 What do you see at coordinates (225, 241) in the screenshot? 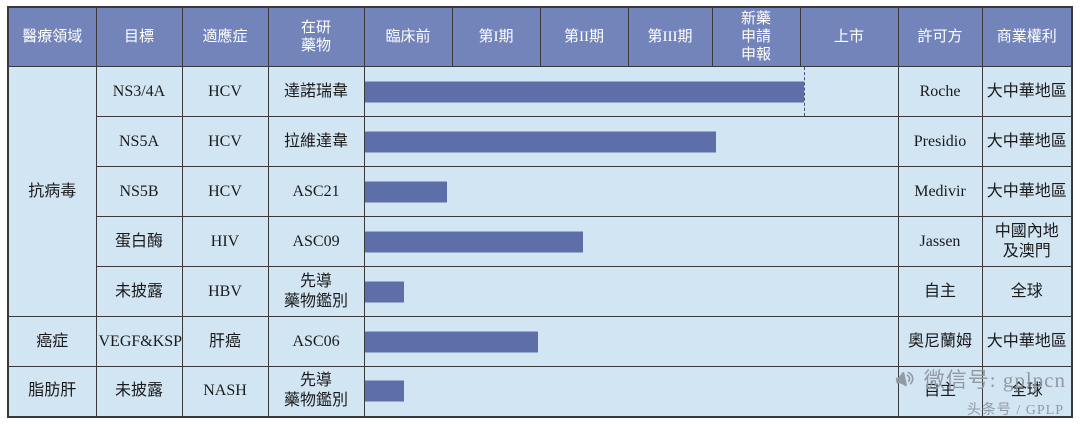
I see `indication-cell: HIV` at bounding box center [225, 241].